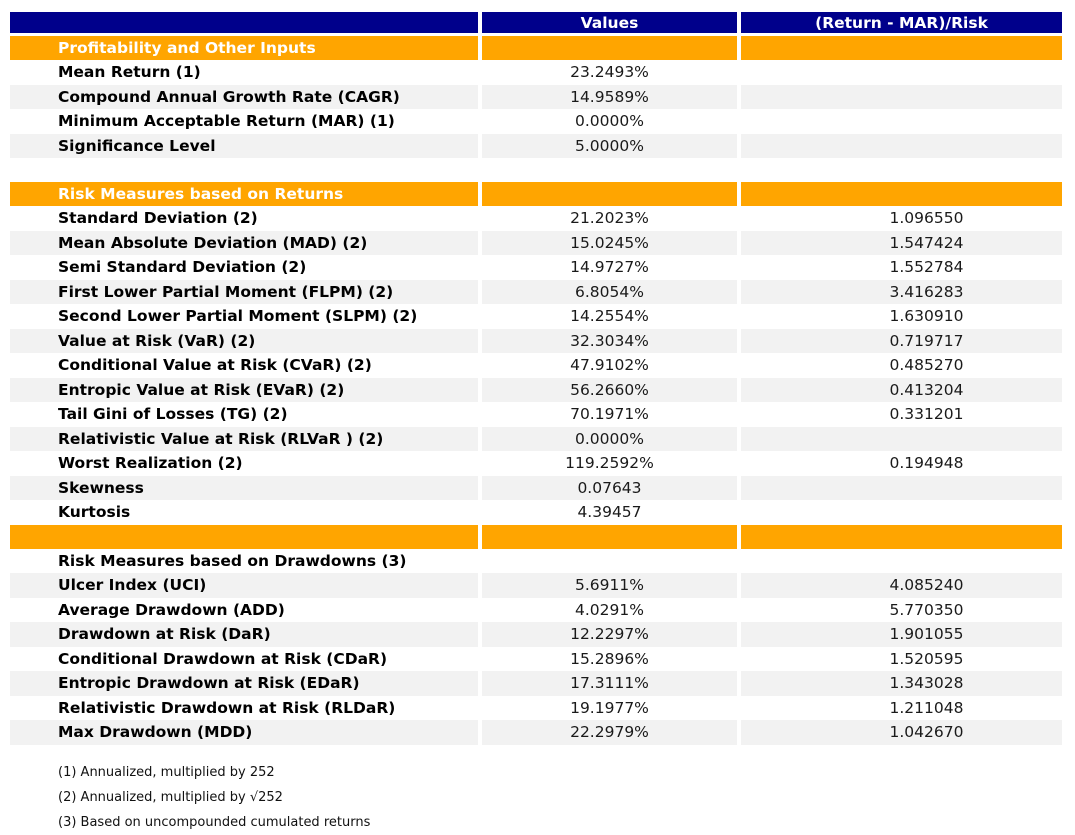  What do you see at coordinates (901, 389) in the screenshot?
I see `ratio-cell: 0.413204` at bounding box center [901, 389].